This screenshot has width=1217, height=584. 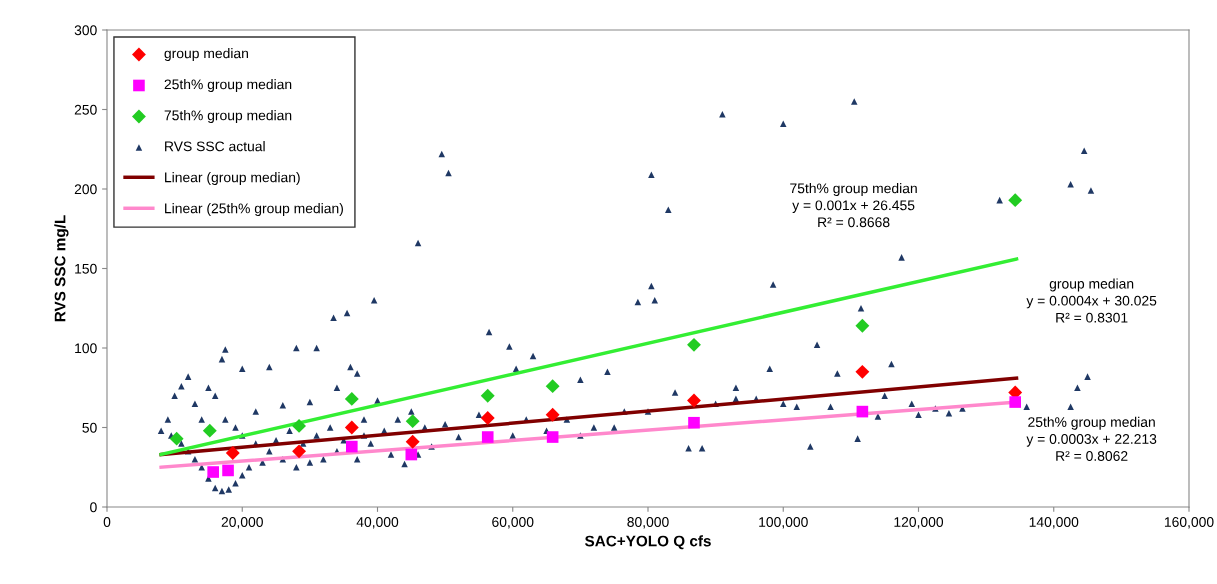 What do you see at coordinates (228, 86) in the screenshot?
I see `legend-label: 25th% group median` at bounding box center [228, 86].